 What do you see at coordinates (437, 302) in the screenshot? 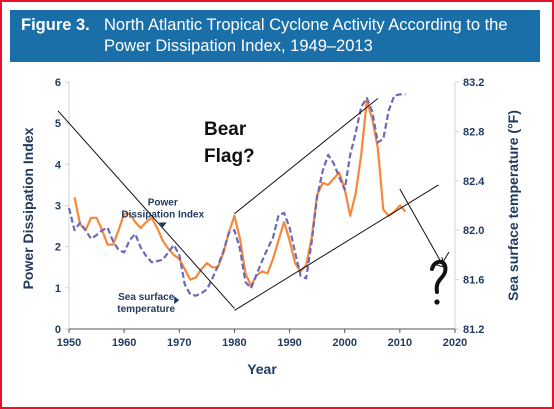
I see `question-mark-dot` at bounding box center [437, 302].